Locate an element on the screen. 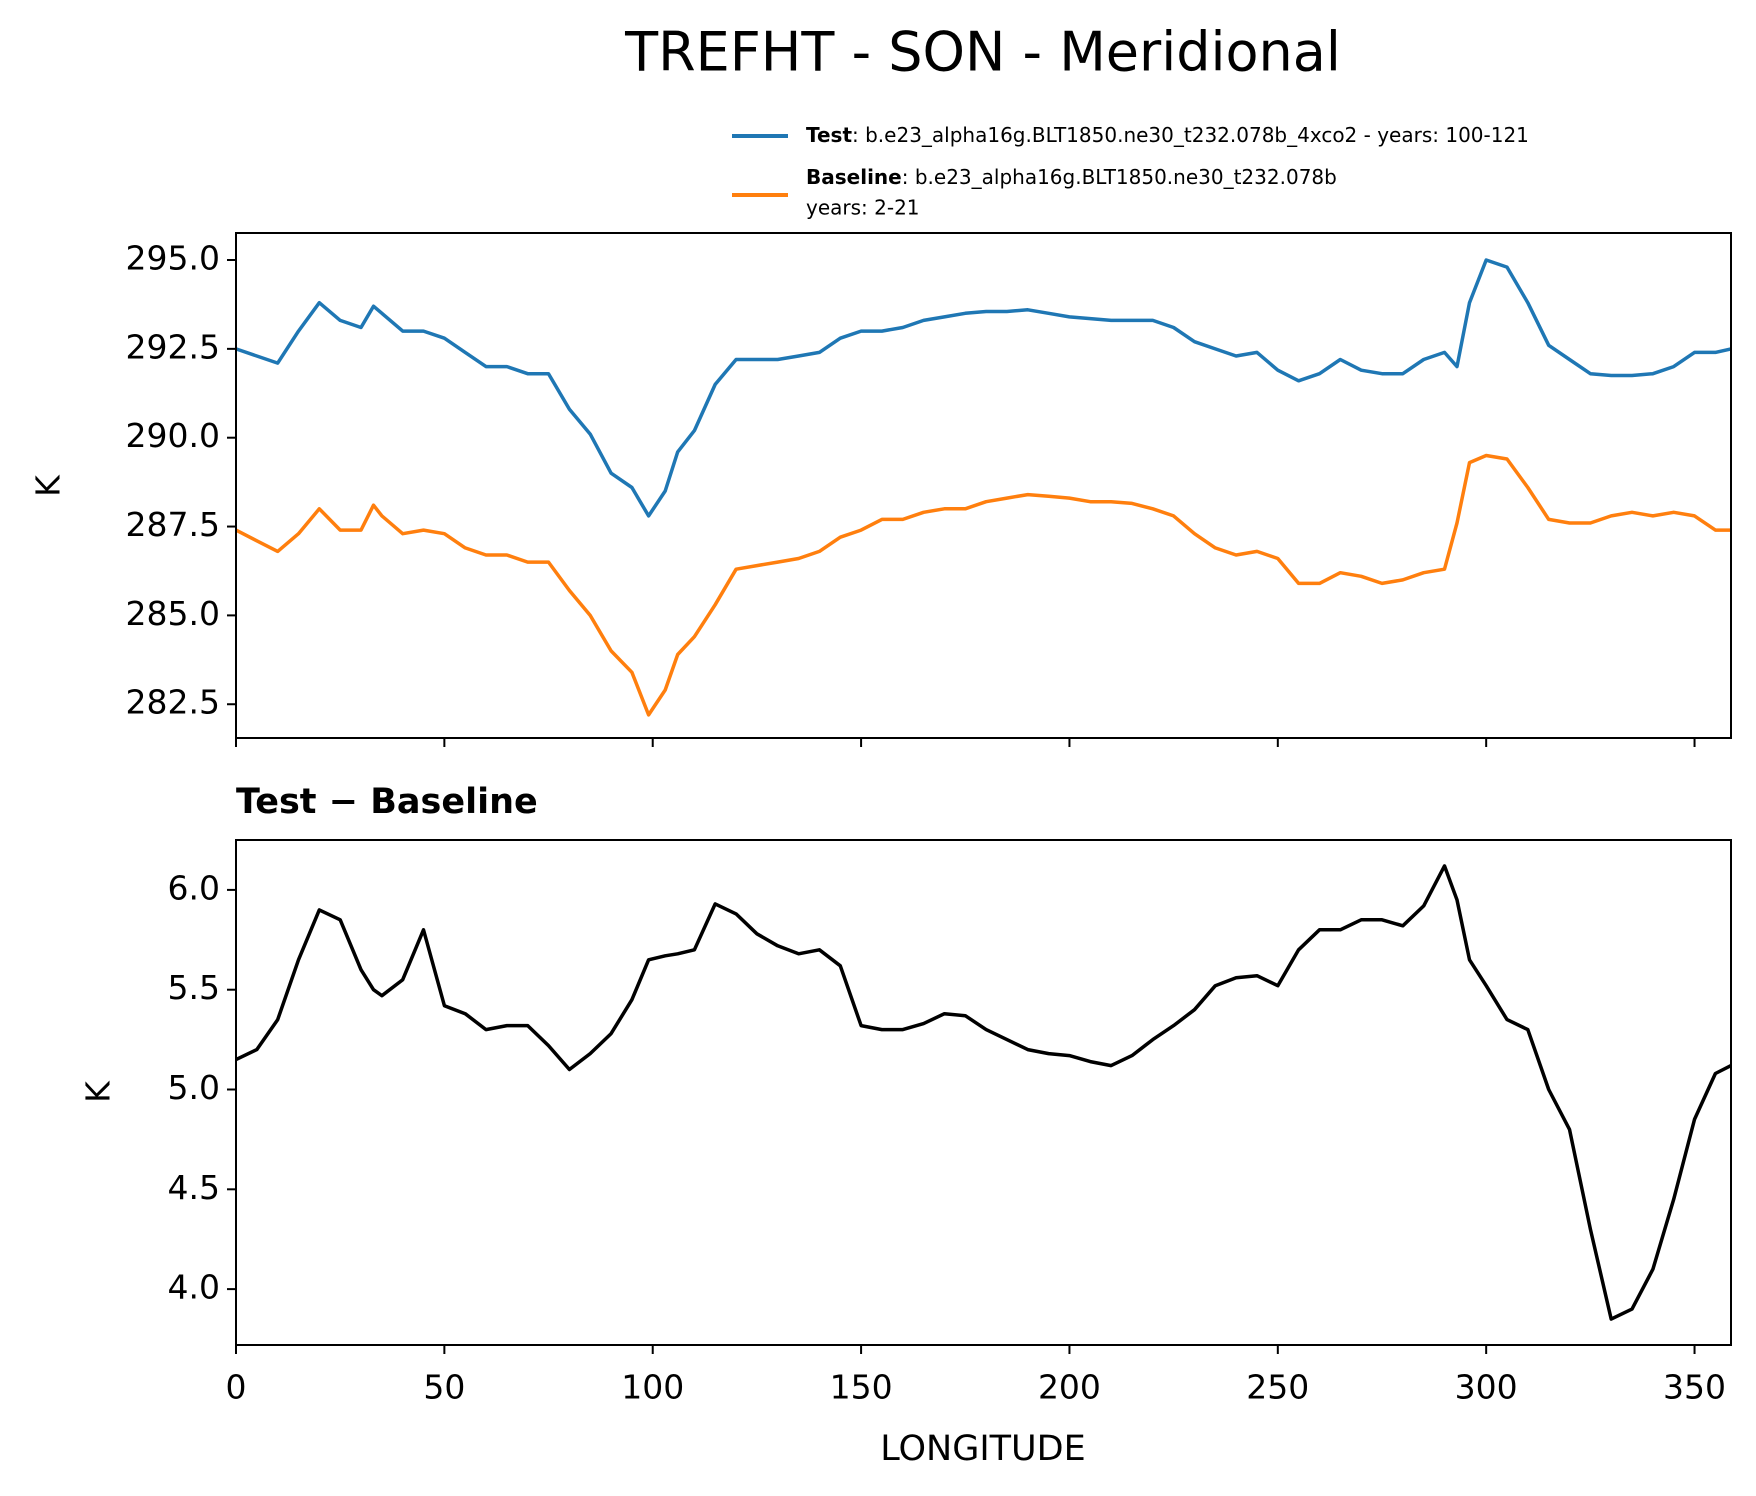  y-tick-label: 285.0 is located at coordinates (173, 613).